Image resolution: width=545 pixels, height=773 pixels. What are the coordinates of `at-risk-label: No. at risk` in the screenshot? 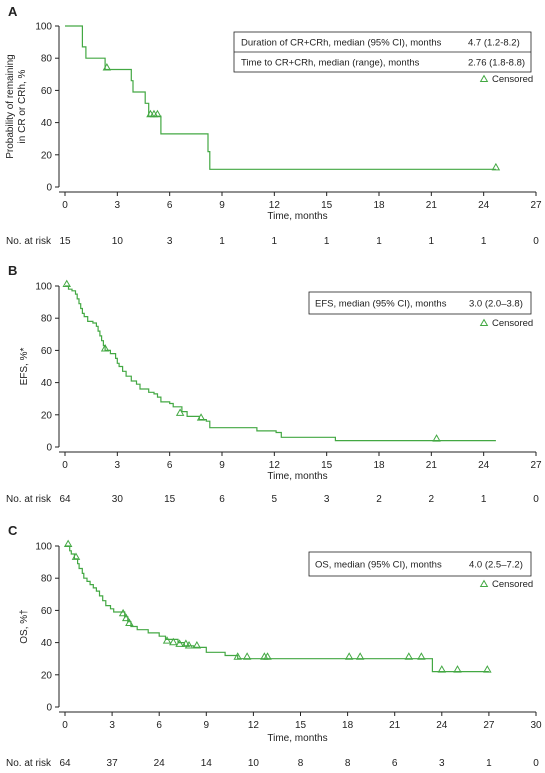 It's located at (29, 241).